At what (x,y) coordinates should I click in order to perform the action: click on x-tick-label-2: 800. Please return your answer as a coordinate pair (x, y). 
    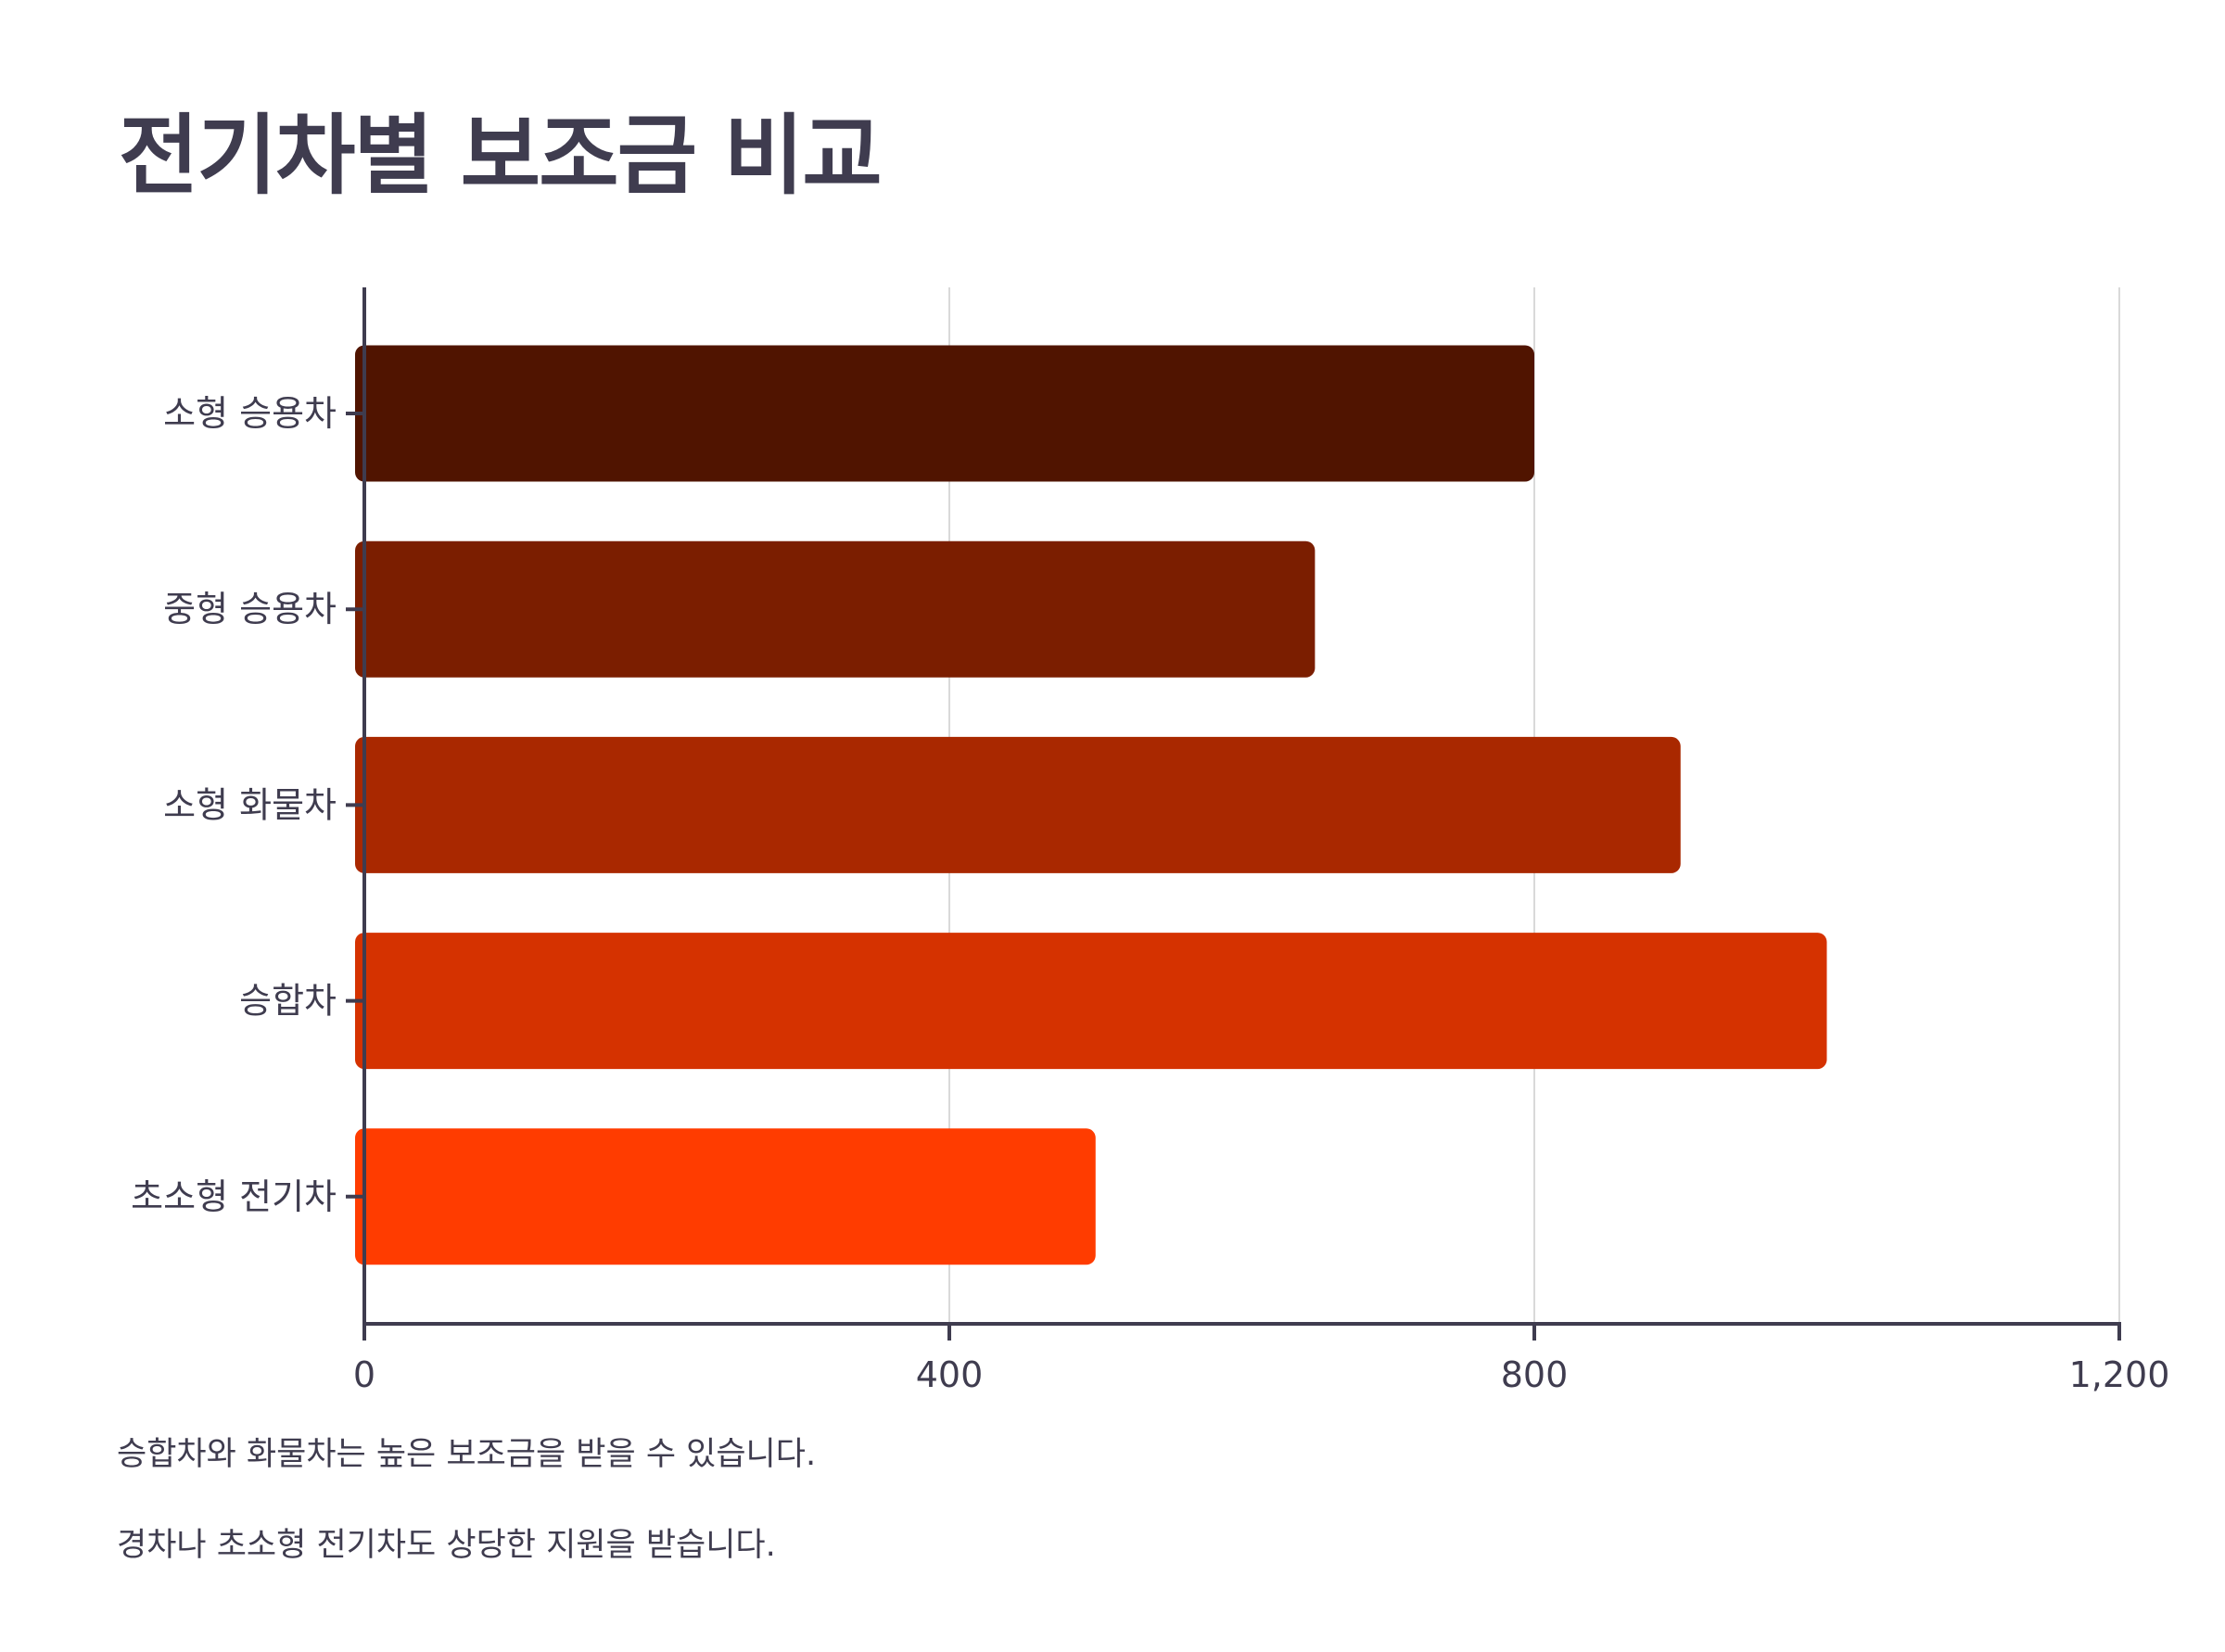
    Looking at the image, I should click on (1535, 1374).